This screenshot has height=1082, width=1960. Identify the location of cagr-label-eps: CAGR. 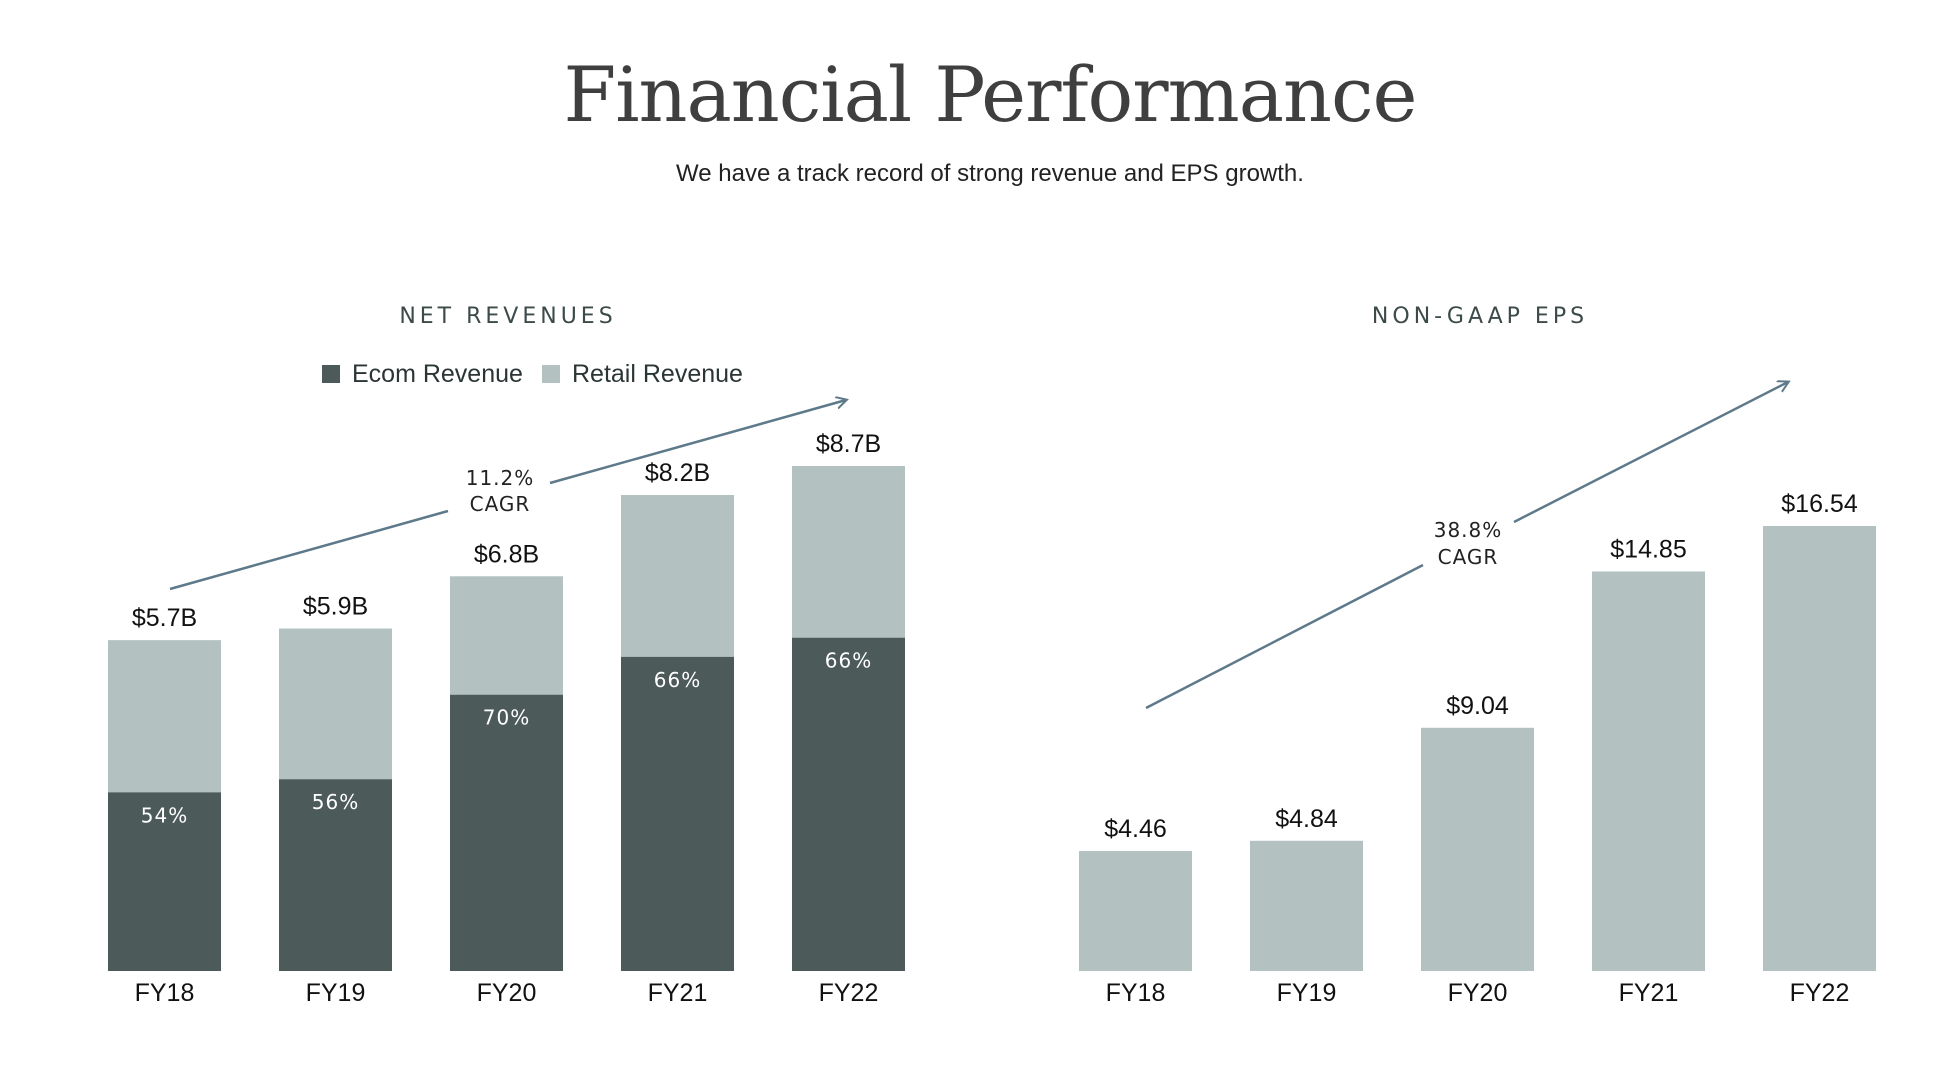
(1468, 557).